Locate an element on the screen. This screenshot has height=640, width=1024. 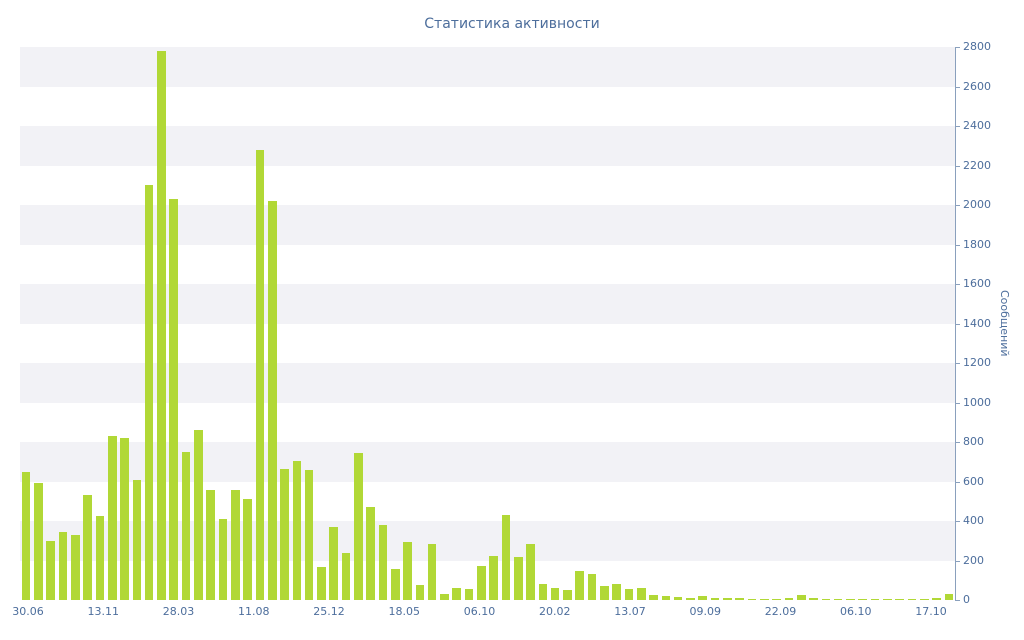
x-tick-label: 06.10 is located at coordinates (856, 611).